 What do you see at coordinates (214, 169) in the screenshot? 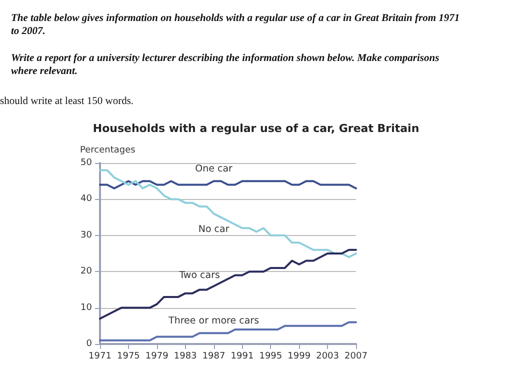
I see `series-label: One car` at bounding box center [214, 169].